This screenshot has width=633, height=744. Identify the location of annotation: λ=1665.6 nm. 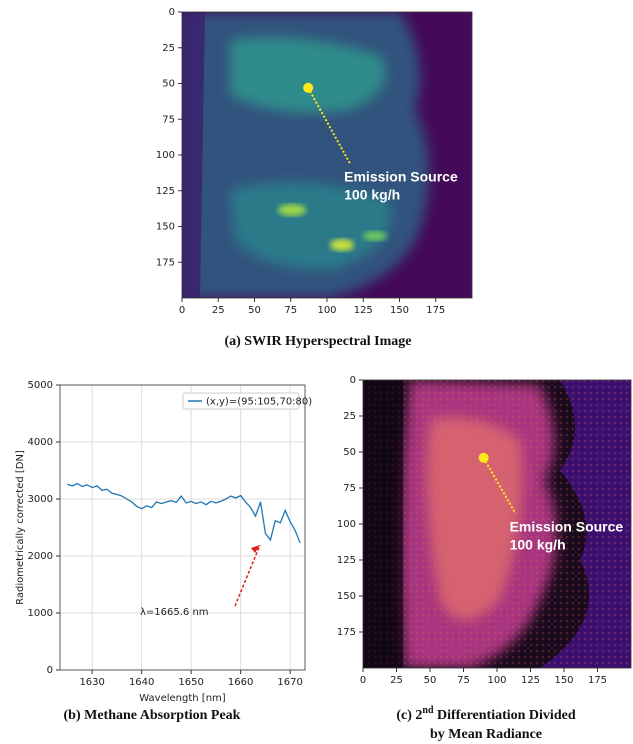
(174, 612).